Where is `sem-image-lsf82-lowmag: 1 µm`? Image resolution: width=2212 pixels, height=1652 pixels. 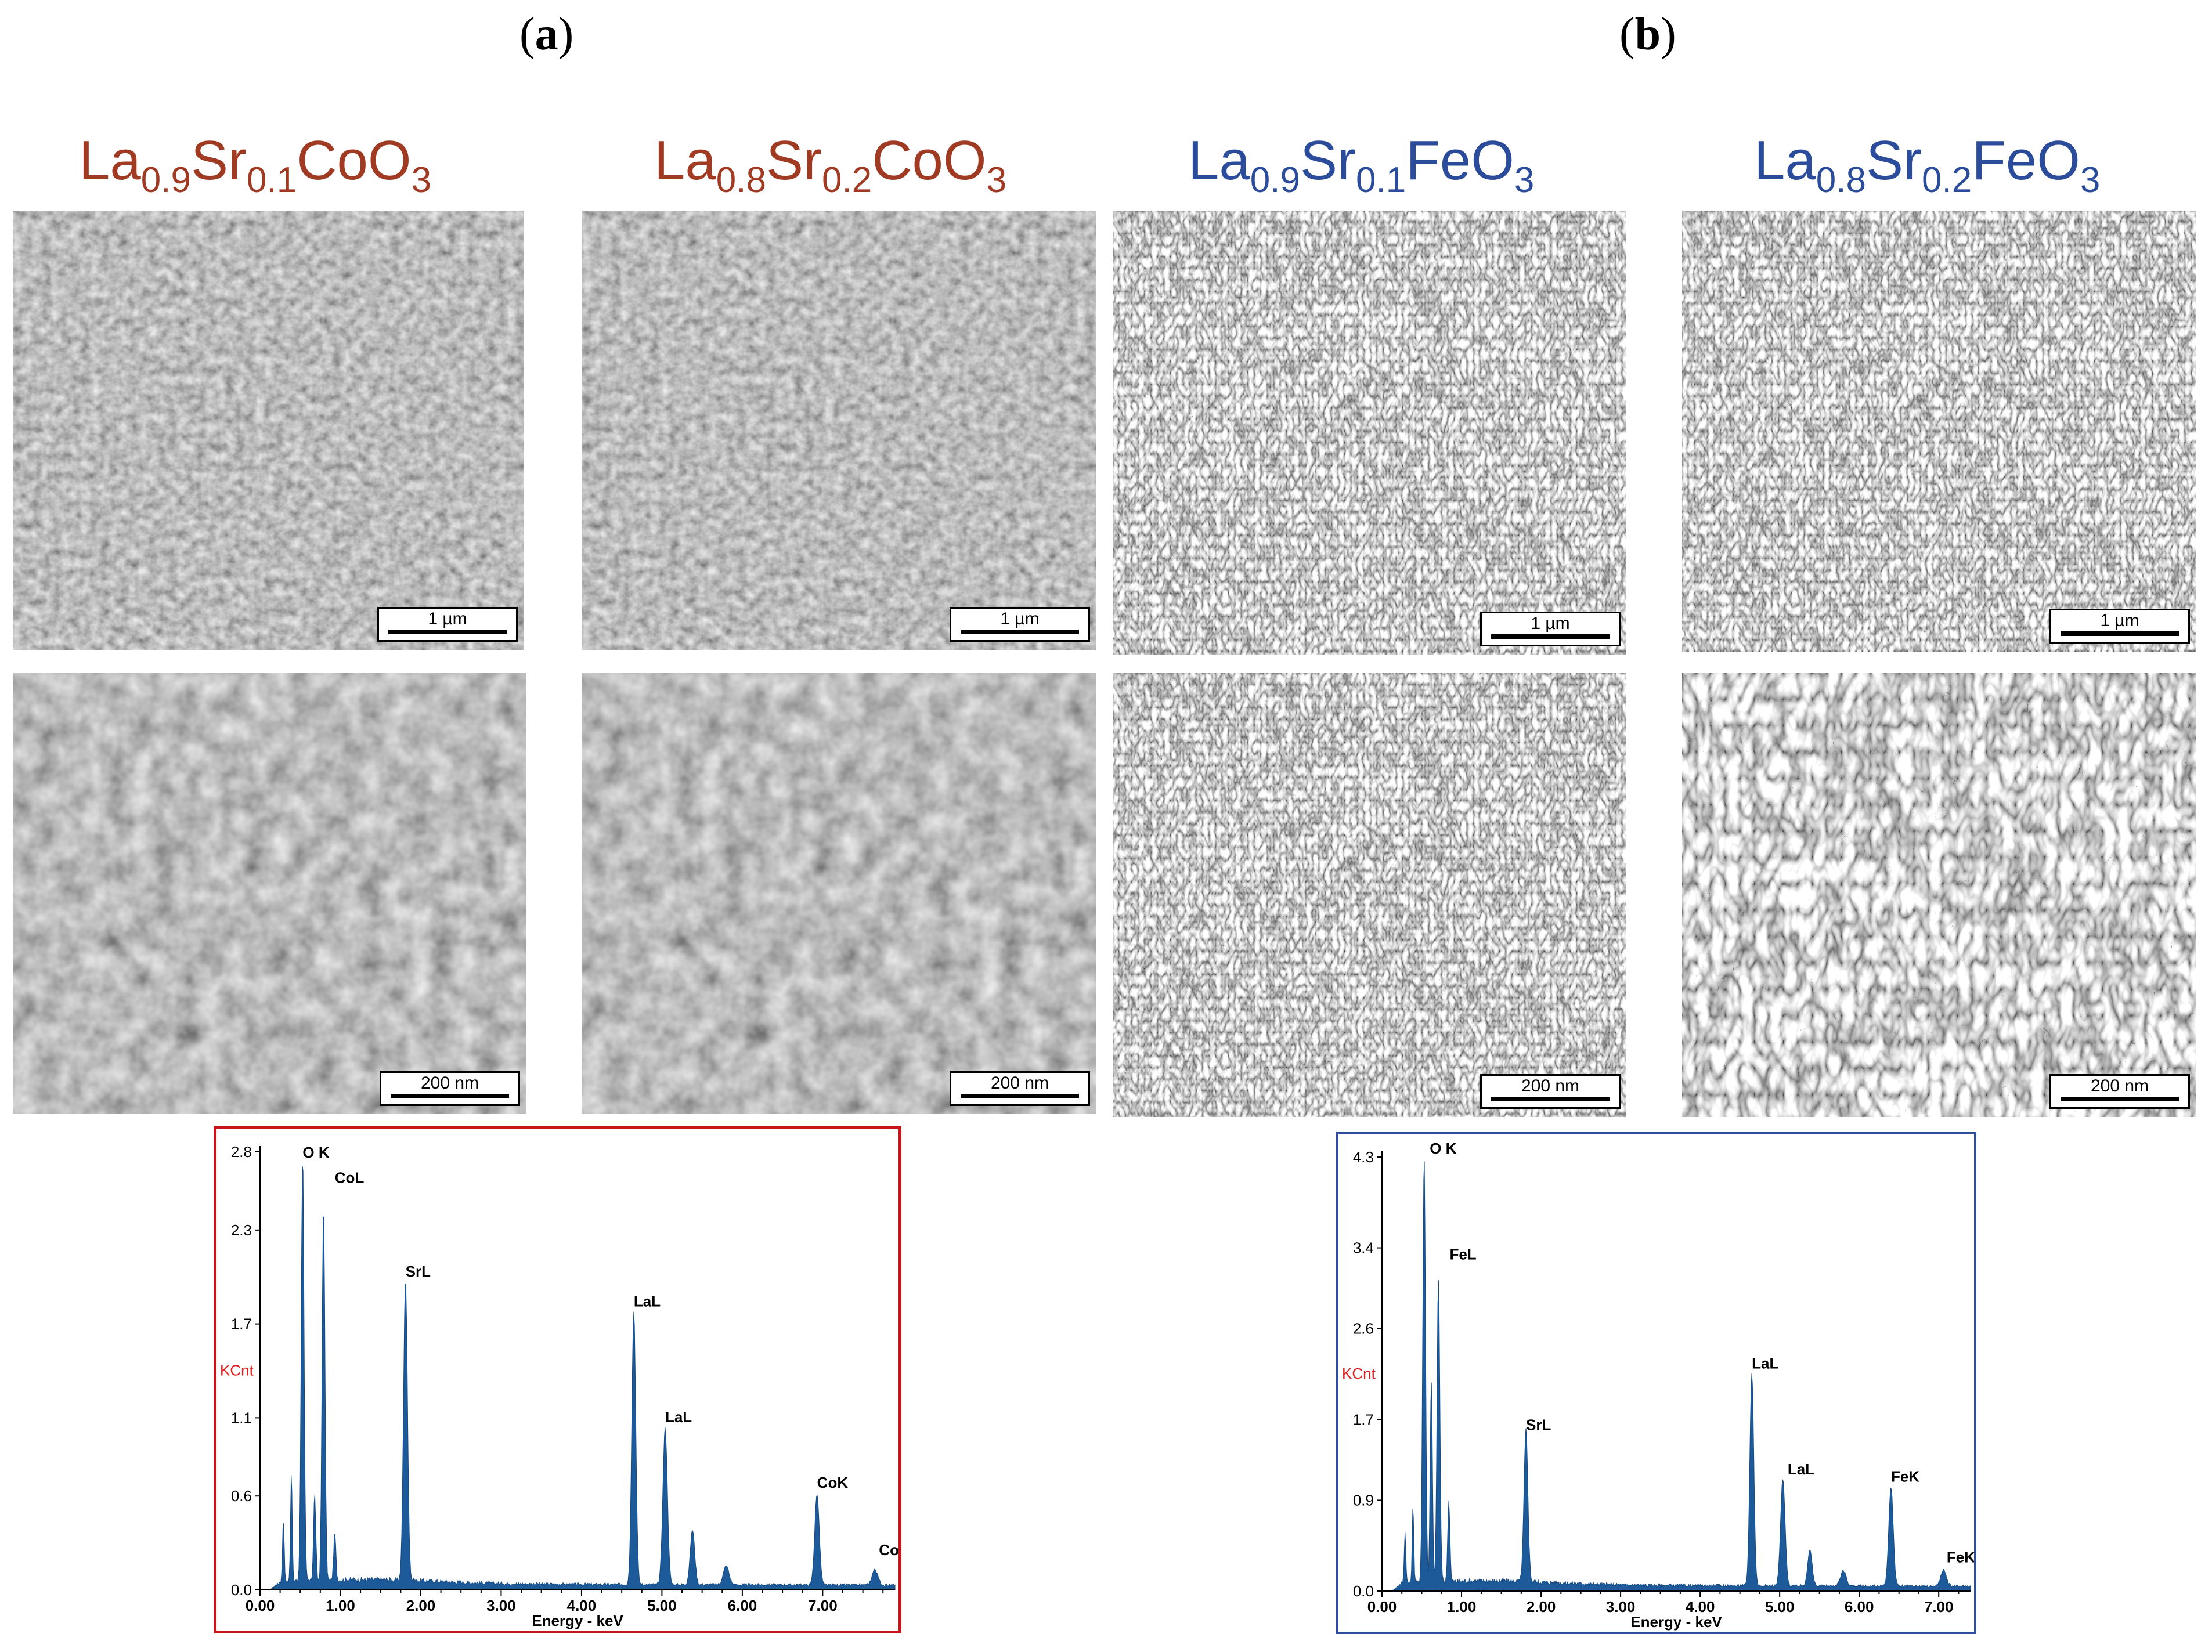
sem-image-lsf82-lowmag: 1 µm is located at coordinates (1939, 431).